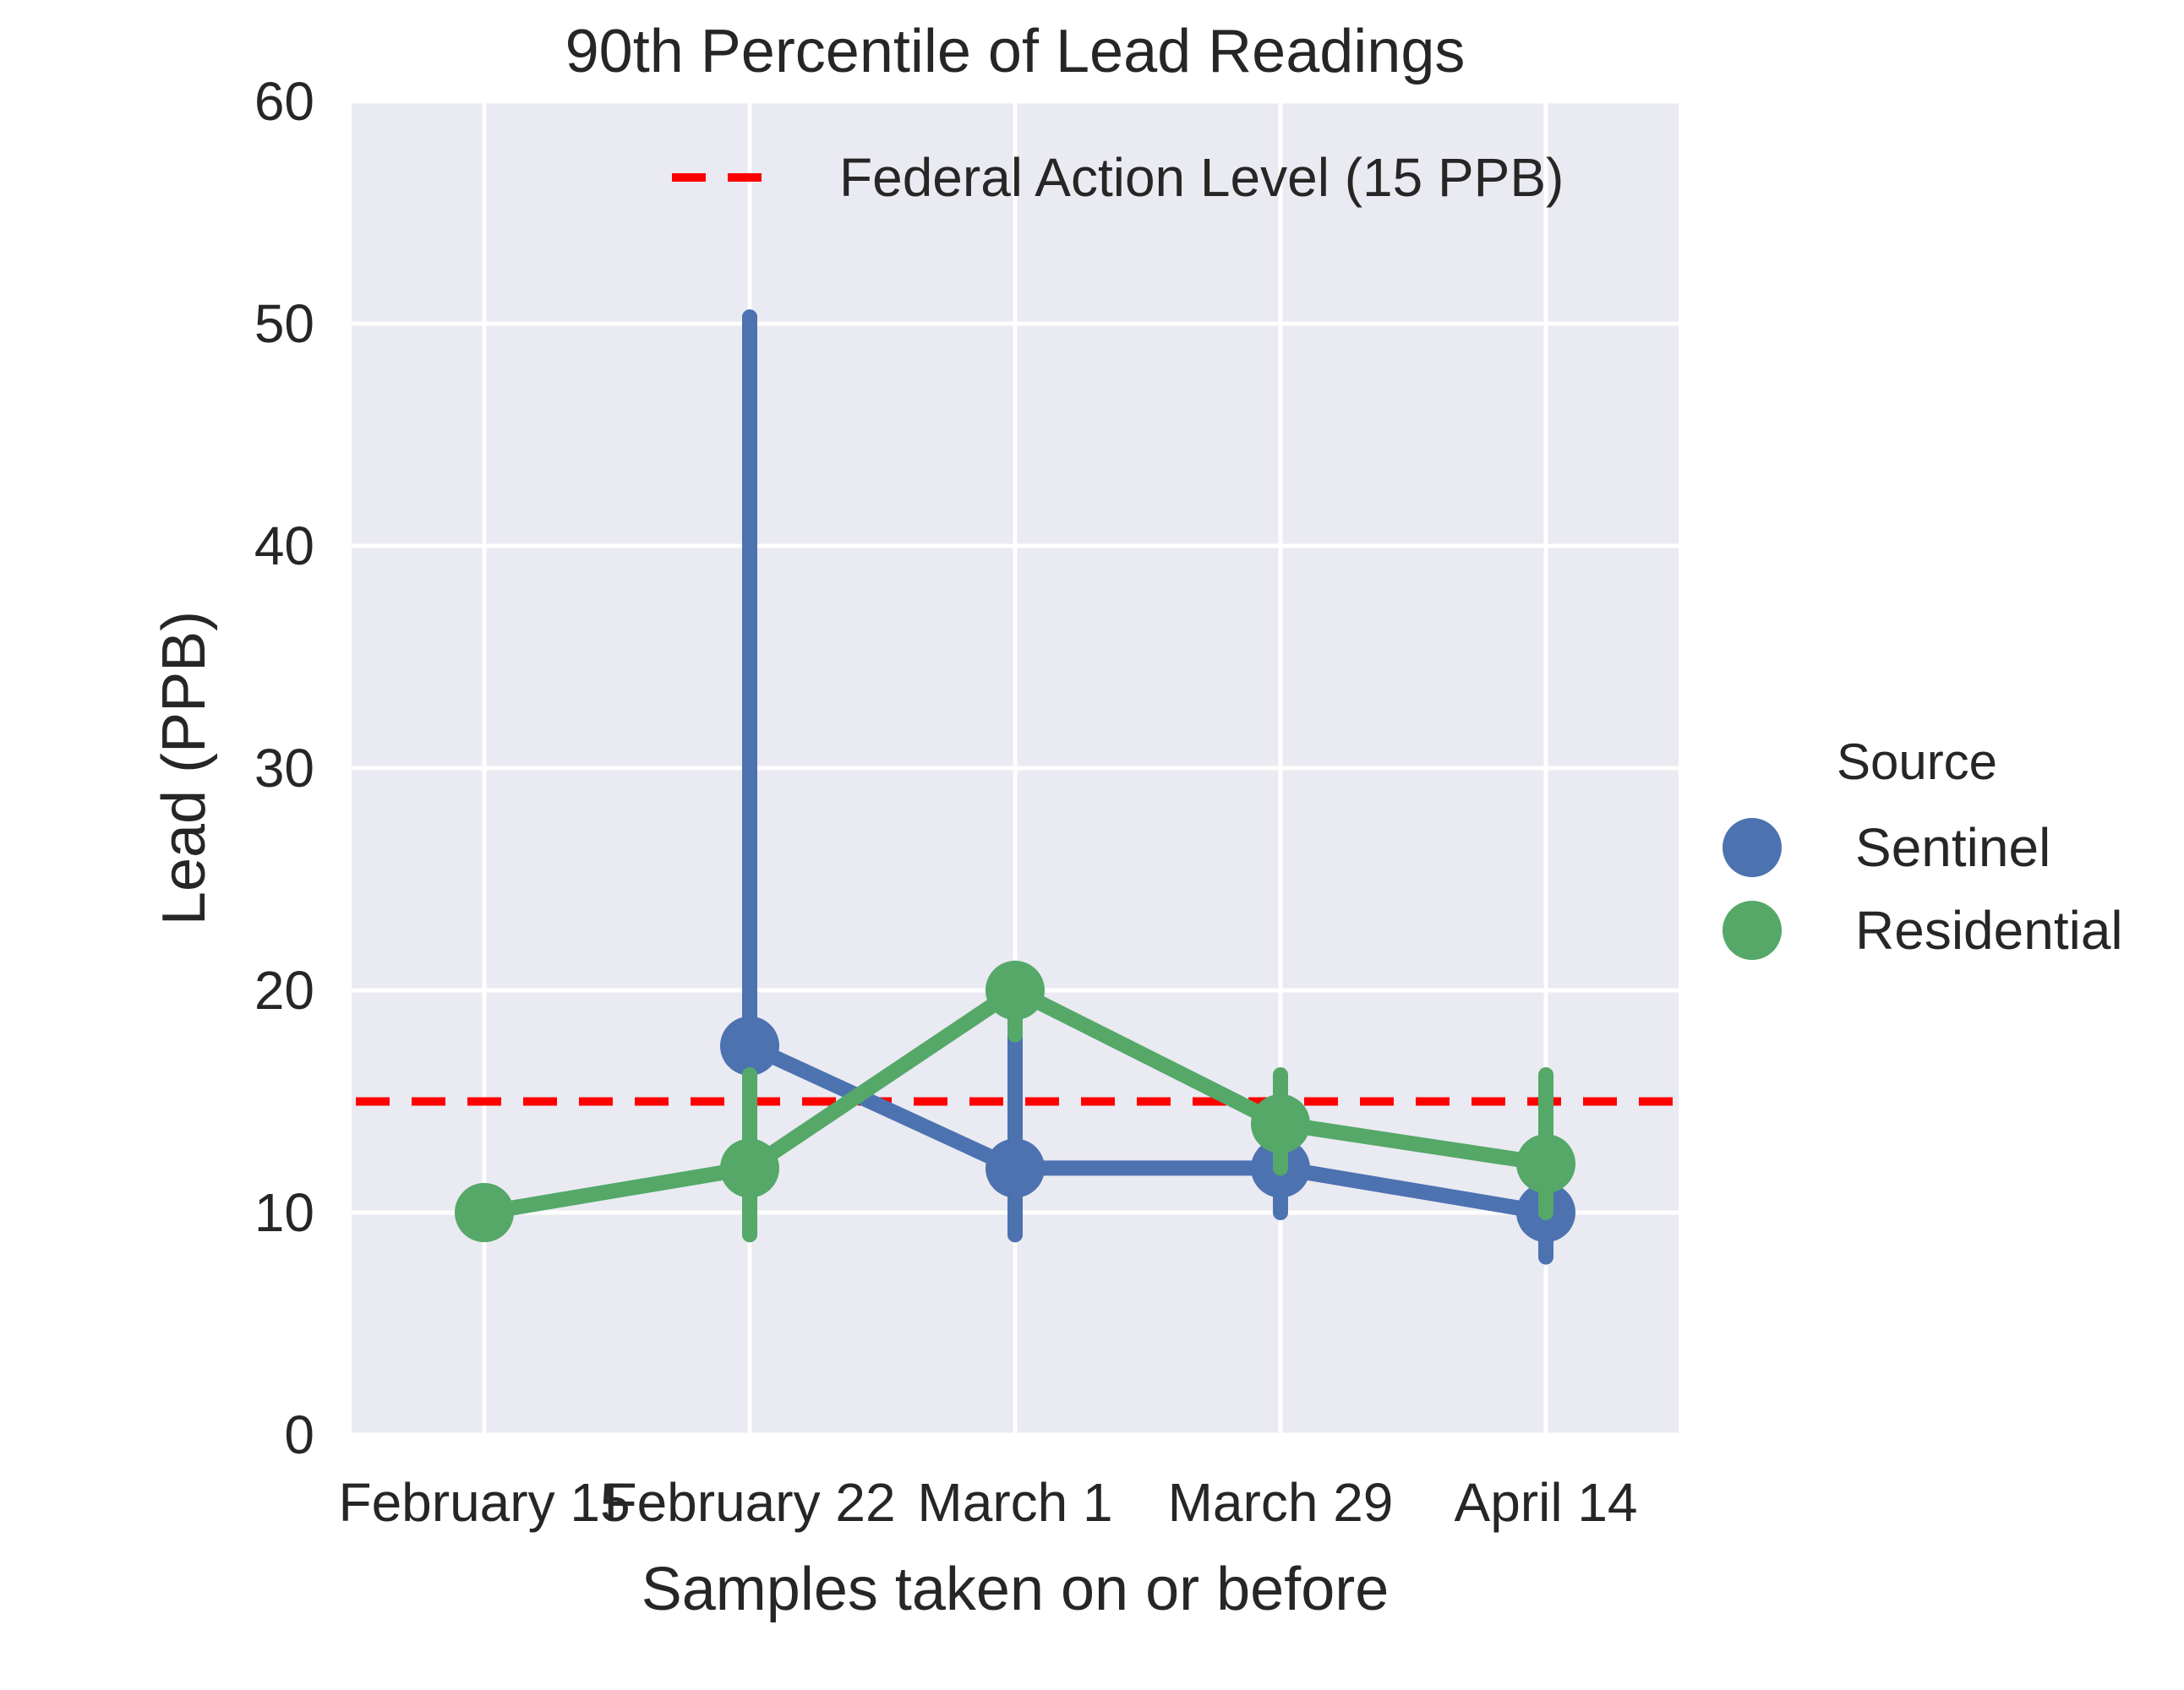 The height and width of the screenshot is (1690, 2184). I want to click on x-axis-label: Samples taken on or before, so click(1016, 1589).